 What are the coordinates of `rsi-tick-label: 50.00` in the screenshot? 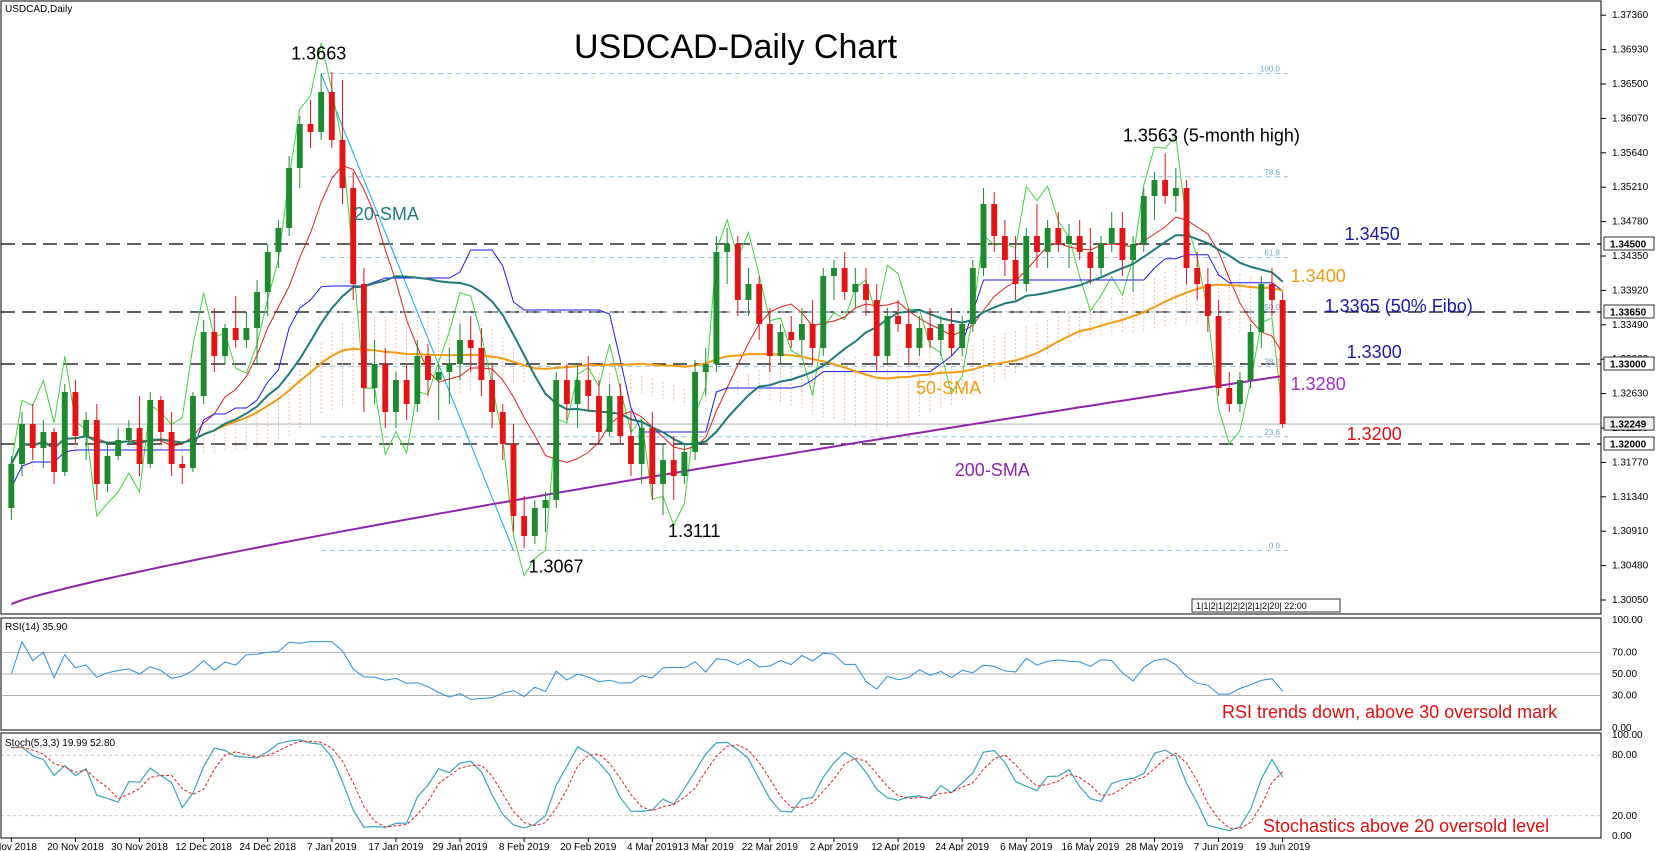 It's located at (1624, 674).